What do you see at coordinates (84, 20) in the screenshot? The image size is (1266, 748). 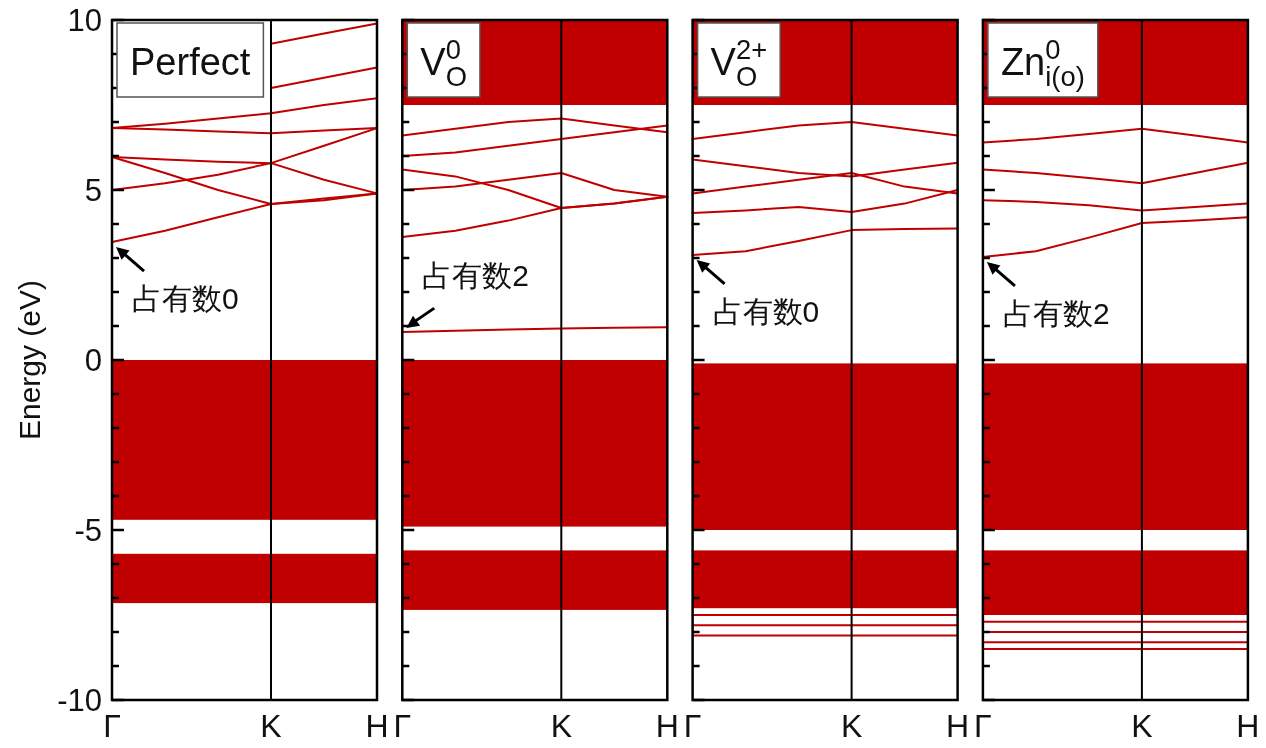 I see `y-tick-label: 10` at bounding box center [84, 20].